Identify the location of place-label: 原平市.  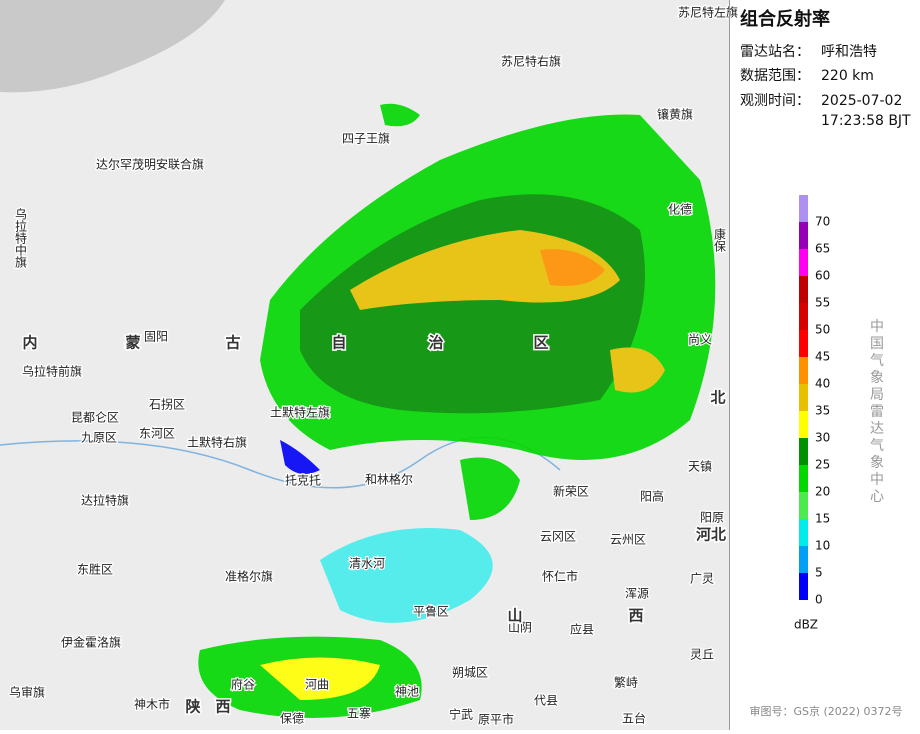
(496, 719).